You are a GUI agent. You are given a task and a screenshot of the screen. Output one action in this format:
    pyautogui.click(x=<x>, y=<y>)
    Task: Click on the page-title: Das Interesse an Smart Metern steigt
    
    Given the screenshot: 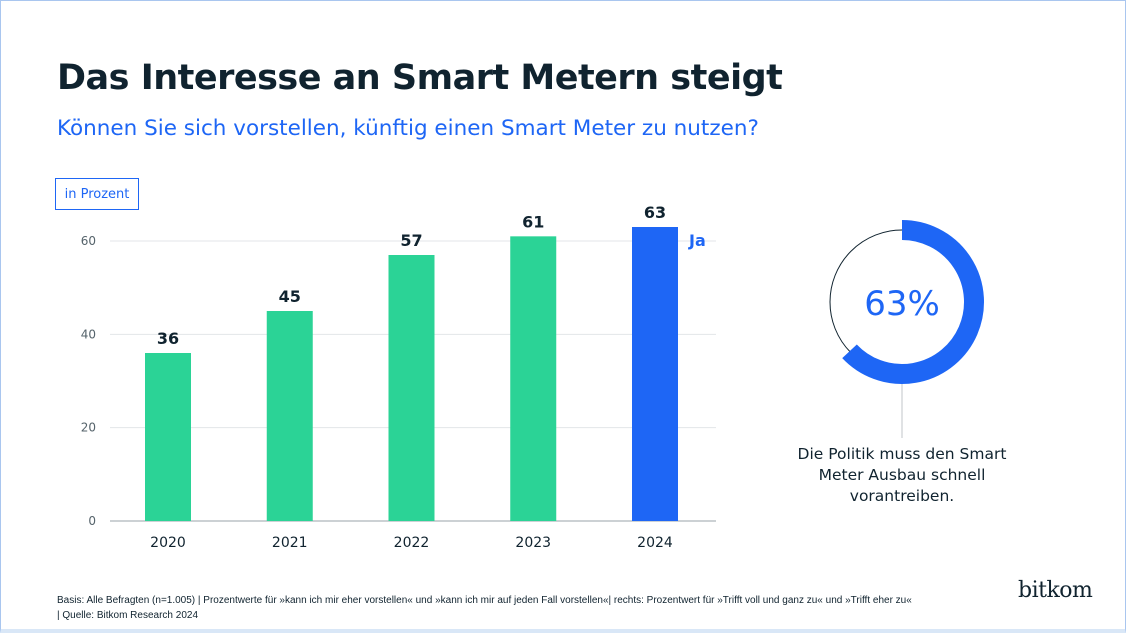 What is the action you would take?
    pyautogui.click(x=420, y=78)
    